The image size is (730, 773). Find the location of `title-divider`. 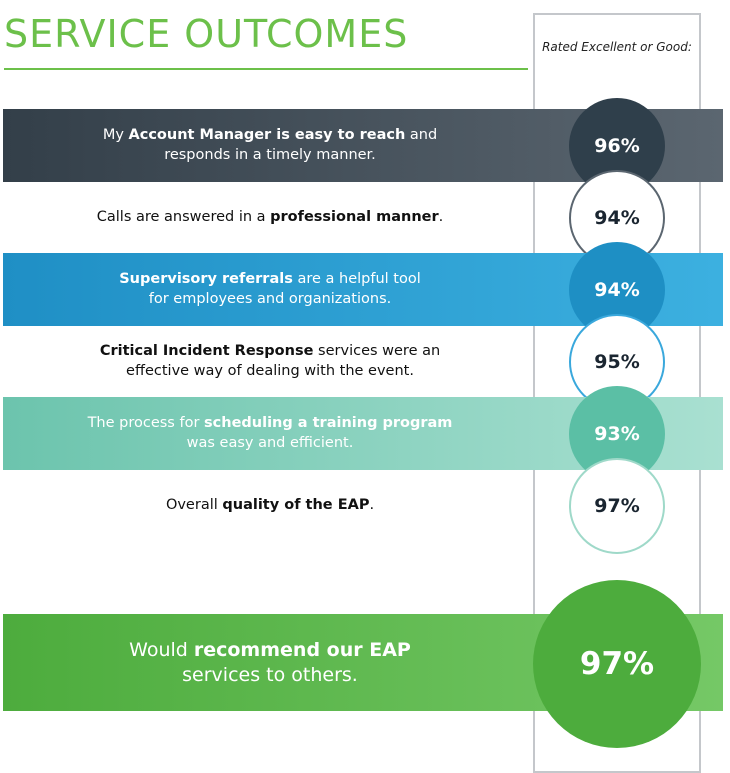

title-divider is located at coordinates (266, 69).